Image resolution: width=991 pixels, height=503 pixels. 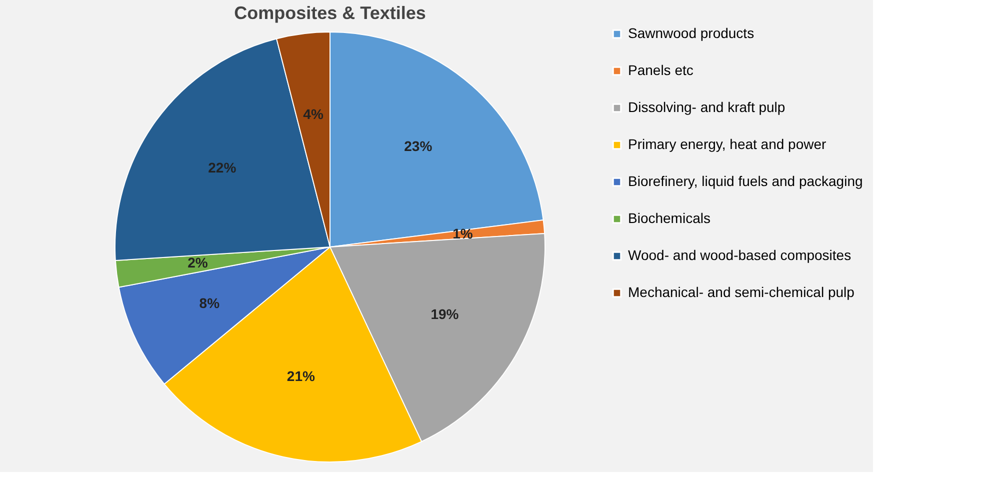 What do you see at coordinates (418, 146) in the screenshot?
I see `data-label: 23%` at bounding box center [418, 146].